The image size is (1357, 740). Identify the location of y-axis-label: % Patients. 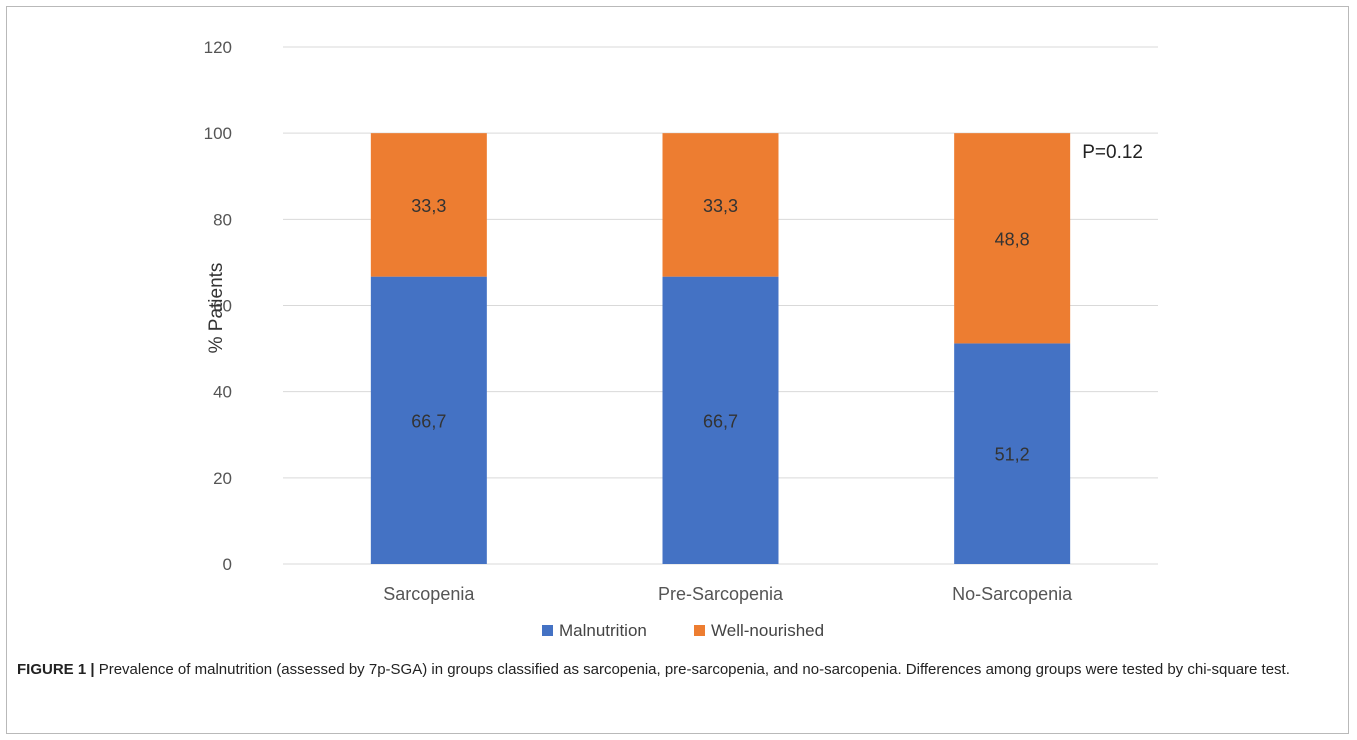
(216, 308).